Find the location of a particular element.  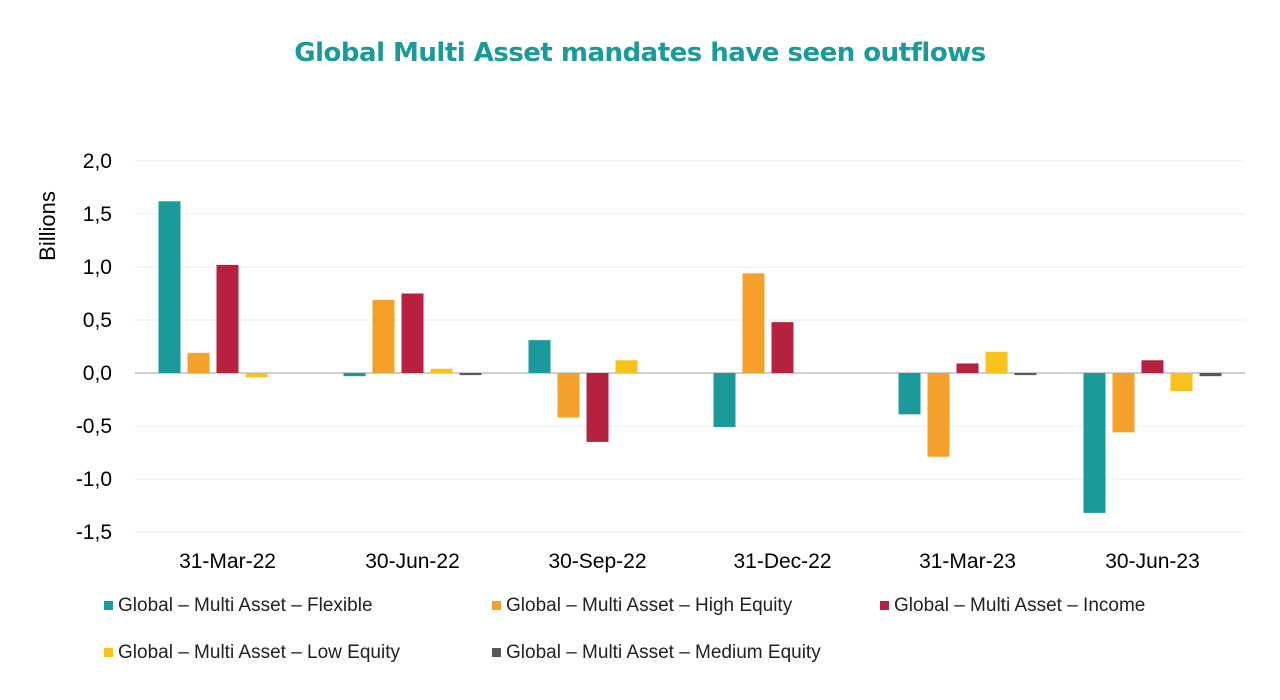

x-tick-label: 31-Dec-22 is located at coordinates (782, 561).